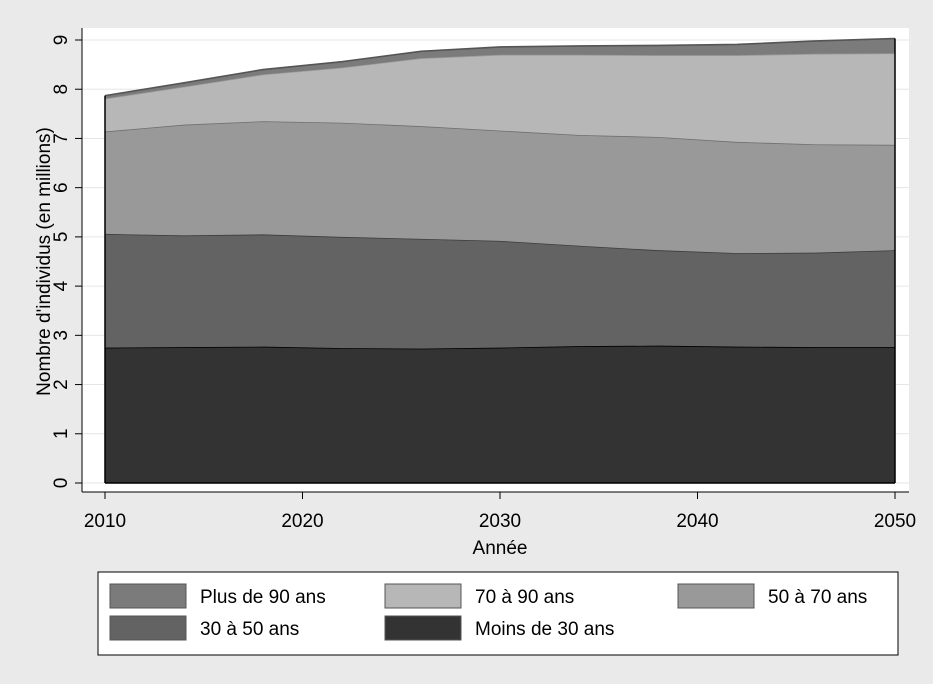 Image resolution: width=933 pixels, height=684 pixels. What do you see at coordinates (148, 596) in the screenshot?
I see `legend-swatch-plus-de-90-ans` at bounding box center [148, 596].